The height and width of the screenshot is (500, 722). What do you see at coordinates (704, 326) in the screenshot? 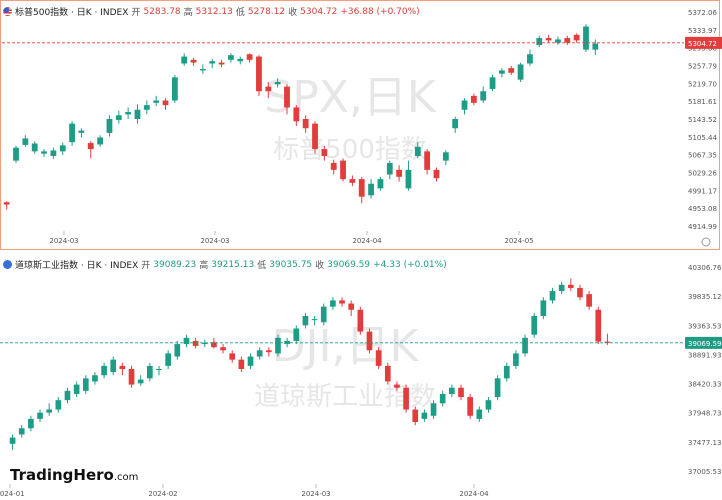
I see `y-tick-label: 39363.53` at bounding box center [704, 326].